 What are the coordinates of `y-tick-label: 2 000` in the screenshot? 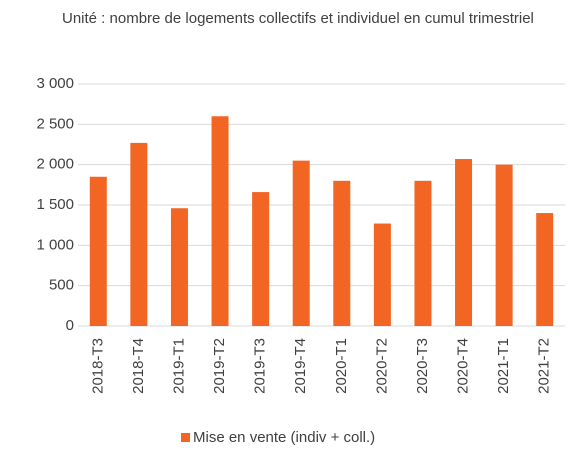 It's located at (55, 164).